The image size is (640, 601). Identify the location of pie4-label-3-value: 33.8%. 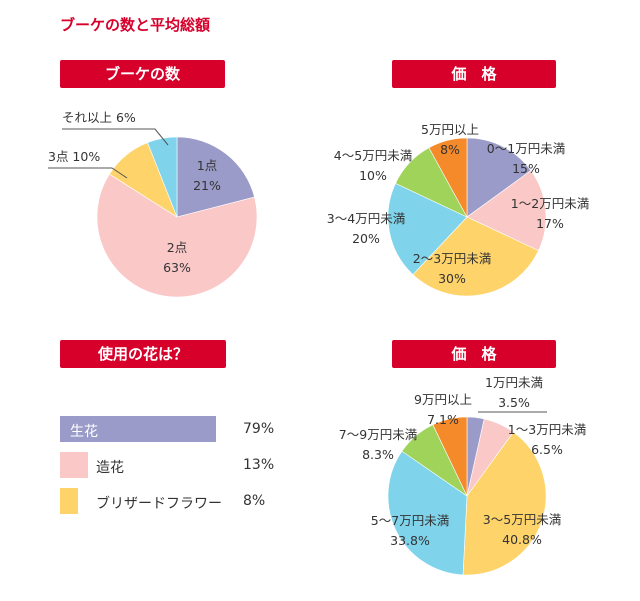
(410, 540).